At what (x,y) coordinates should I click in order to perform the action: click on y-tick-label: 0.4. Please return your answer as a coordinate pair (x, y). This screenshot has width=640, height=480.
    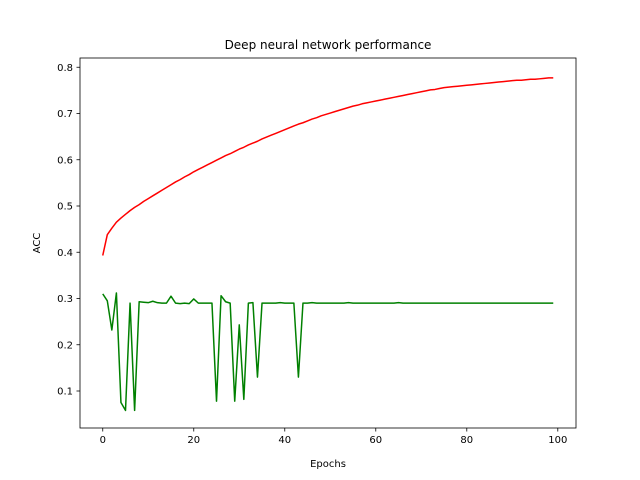
    Looking at the image, I should click on (65, 253).